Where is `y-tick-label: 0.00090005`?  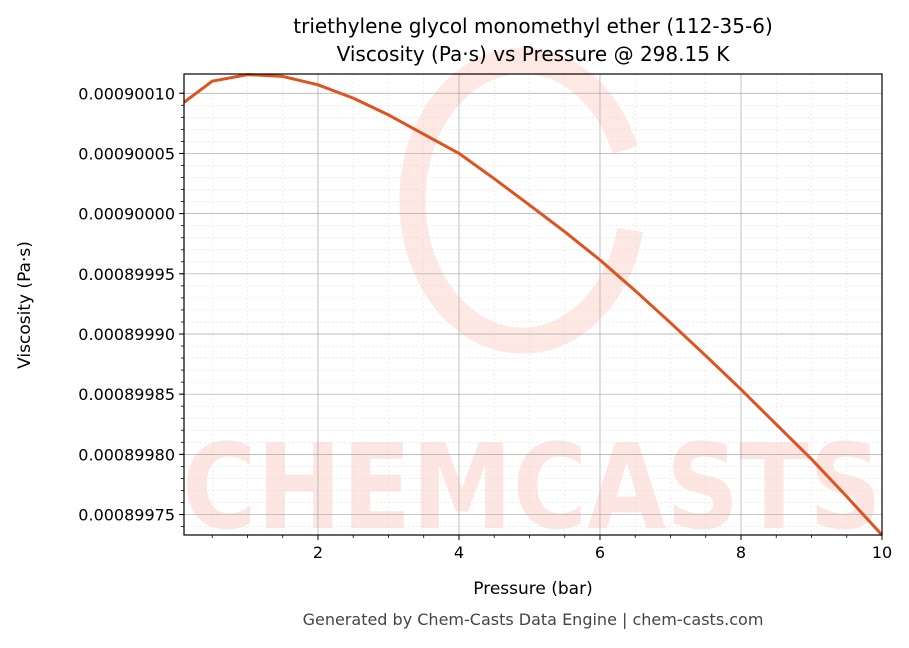
y-tick-label: 0.00090005 is located at coordinates (126, 153).